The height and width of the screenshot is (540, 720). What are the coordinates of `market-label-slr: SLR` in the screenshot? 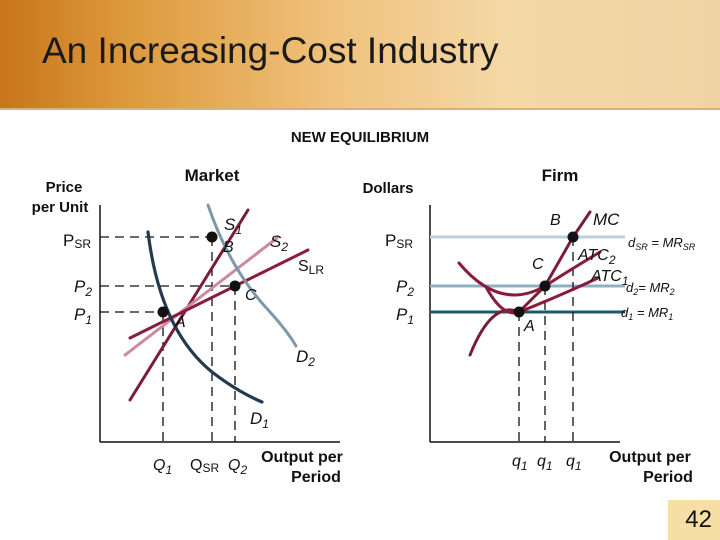 It's located at (311, 267).